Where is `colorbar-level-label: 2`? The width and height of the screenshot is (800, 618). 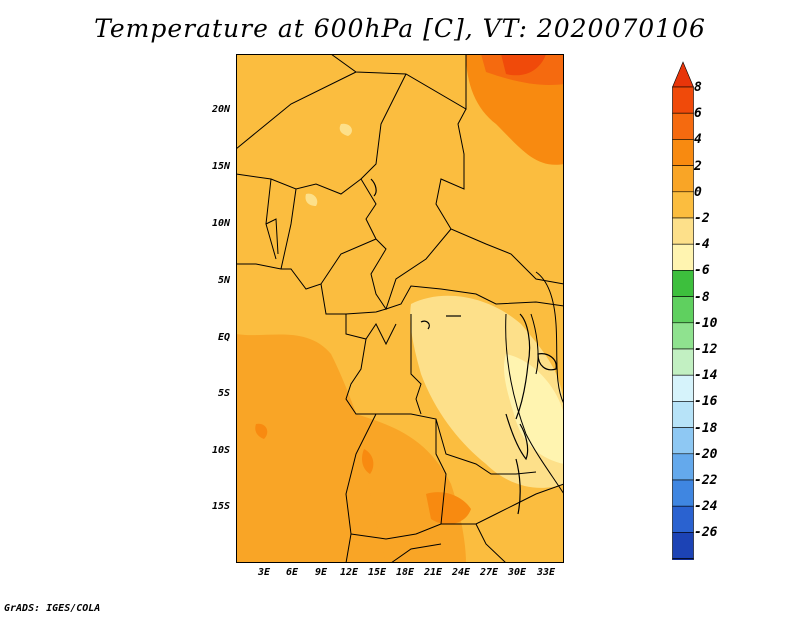 colorbar-level-label: 2 is located at coordinates (698, 166).